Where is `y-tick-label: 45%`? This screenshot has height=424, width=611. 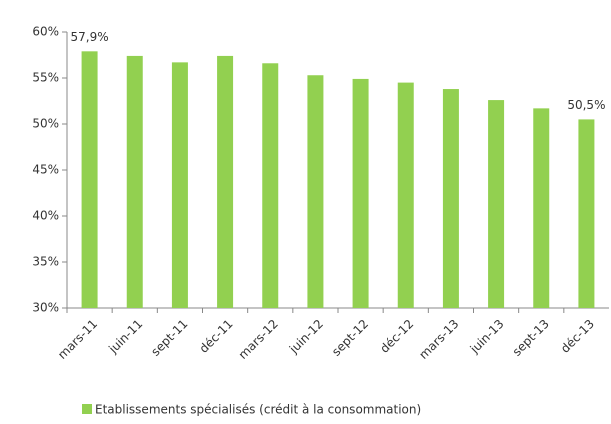 y-tick-label: 45% is located at coordinates (45, 170).